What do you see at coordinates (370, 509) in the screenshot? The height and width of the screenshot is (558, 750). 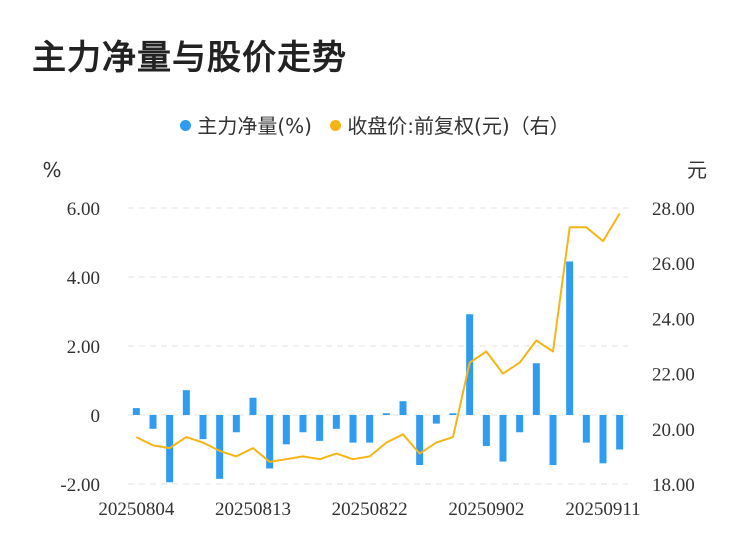 I see `x-tick-label: 20250822` at bounding box center [370, 509].